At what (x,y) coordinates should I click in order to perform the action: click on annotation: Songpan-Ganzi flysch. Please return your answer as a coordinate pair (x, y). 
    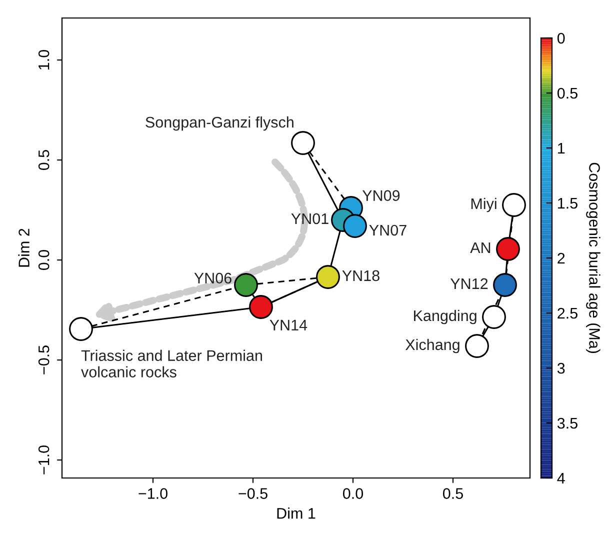
    Looking at the image, I should click on (220, 123).